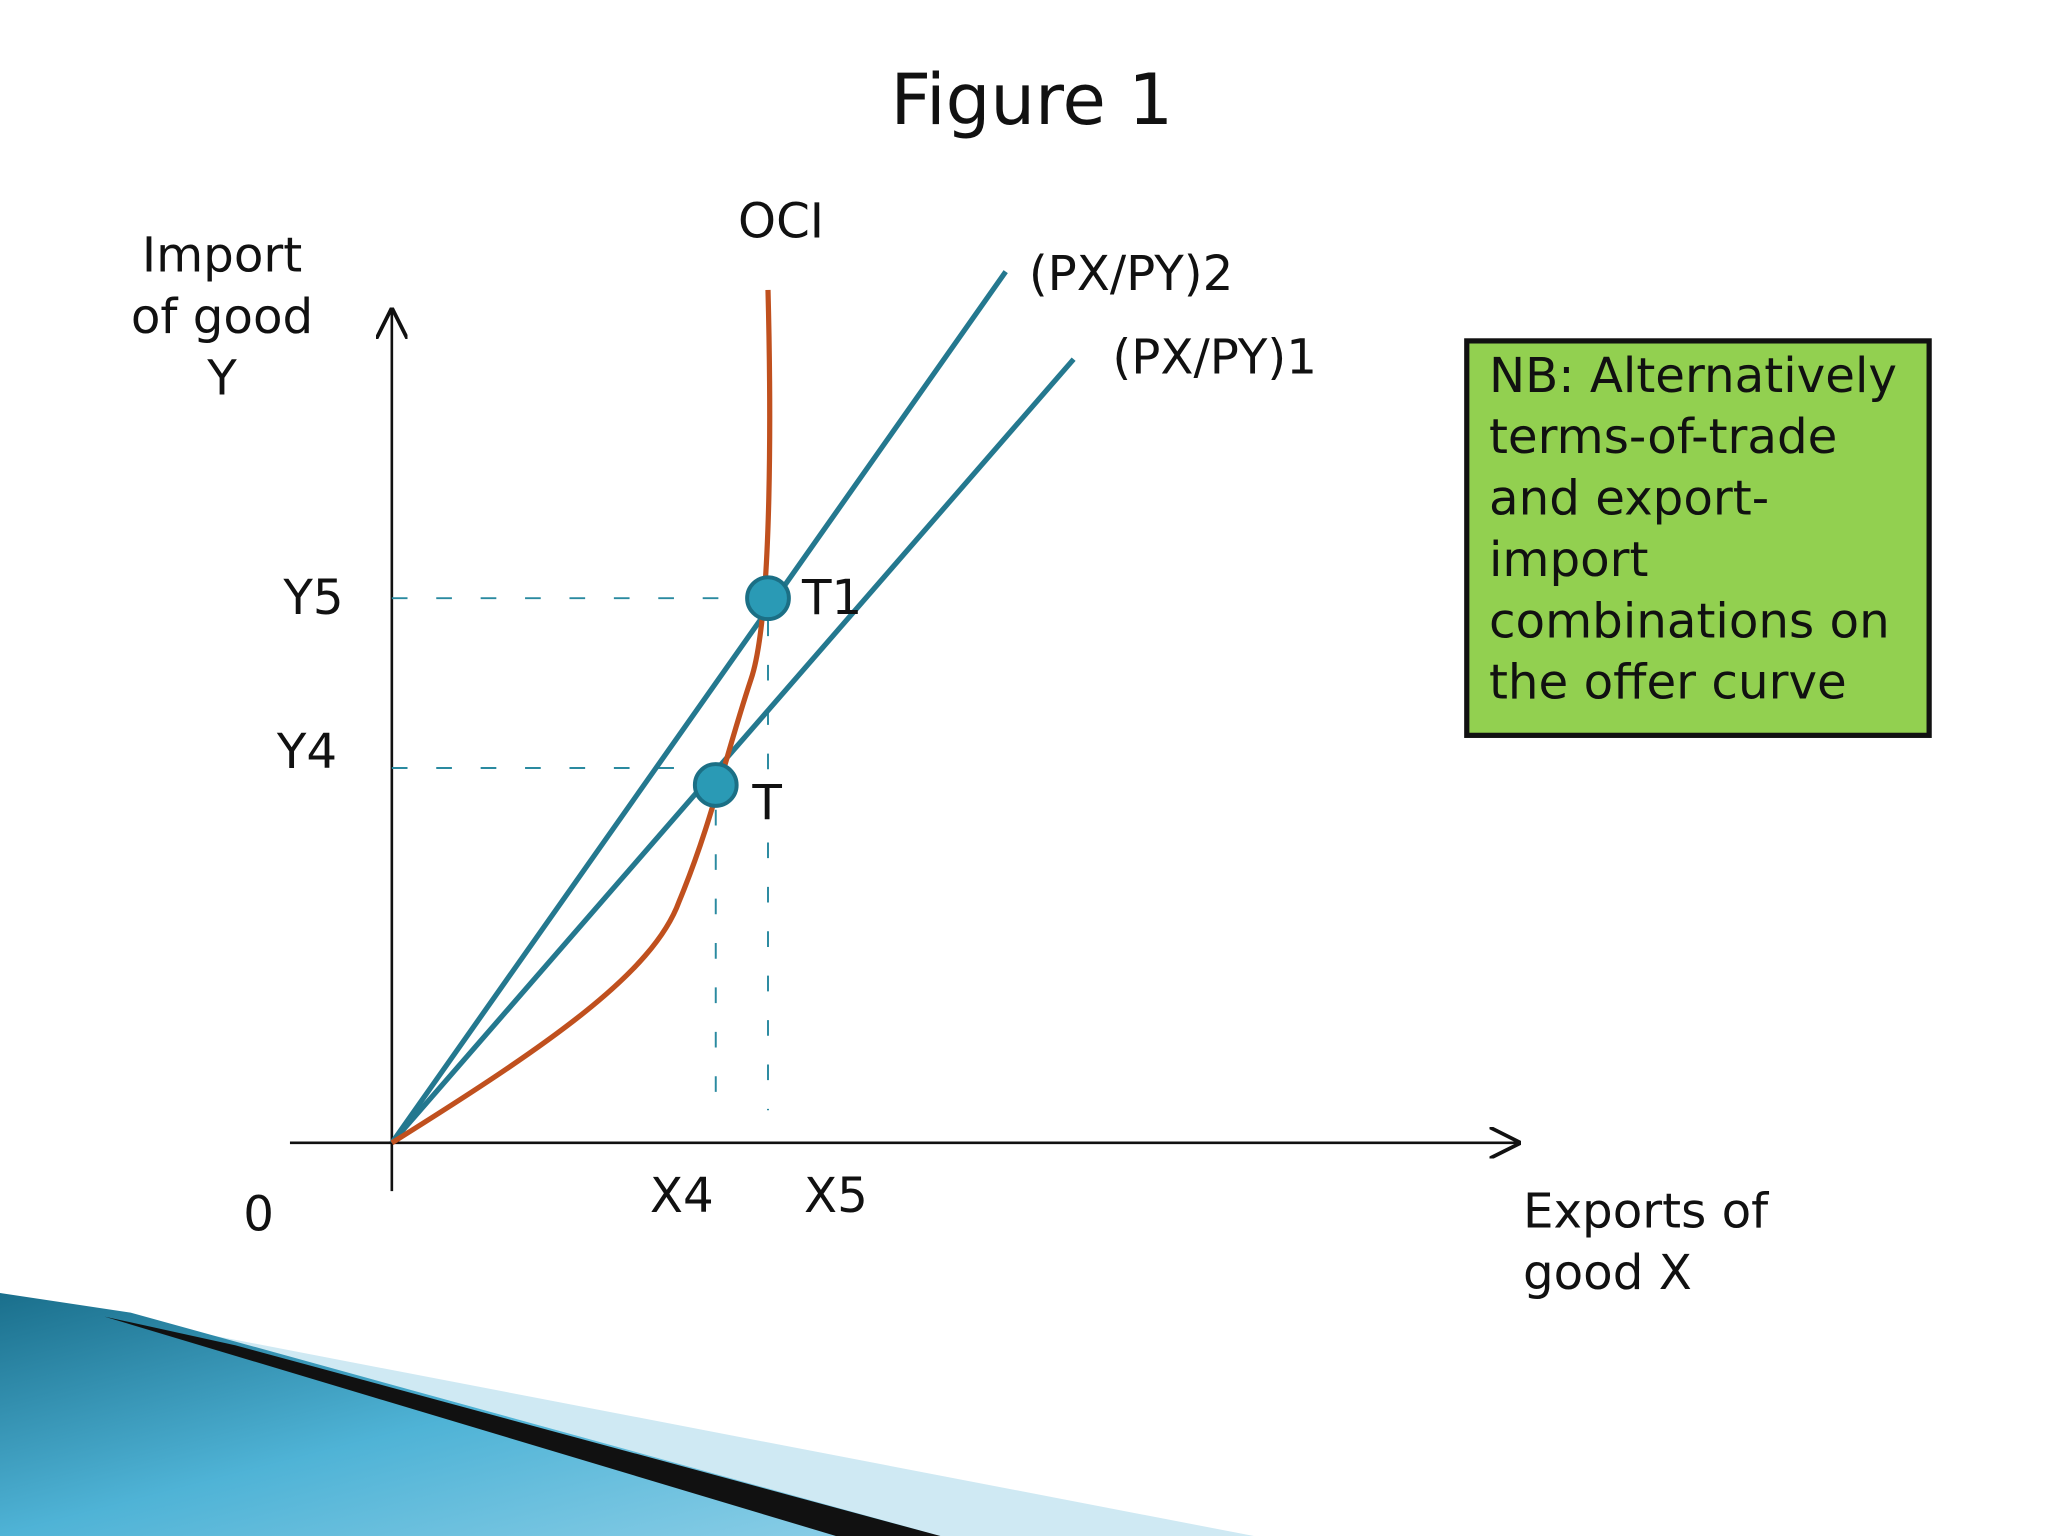  What do you see at coordinates (768, 598) in the screenshot?
I see `point-t1` at bounding box center [768, 598].